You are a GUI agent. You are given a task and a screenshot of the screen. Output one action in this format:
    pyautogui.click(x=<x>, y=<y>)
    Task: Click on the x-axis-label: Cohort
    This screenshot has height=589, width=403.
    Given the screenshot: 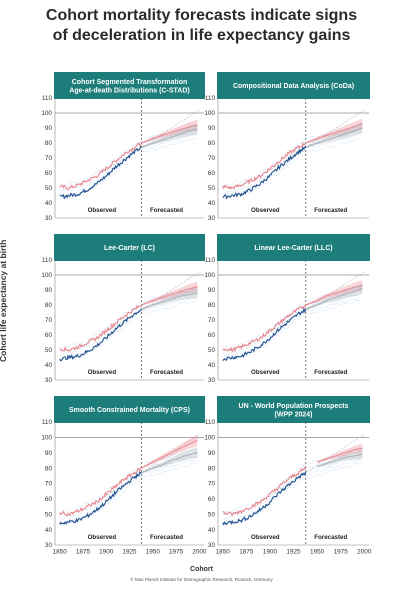 What is the action you would take?
    pyautogui.click(x=201, y=569)
    